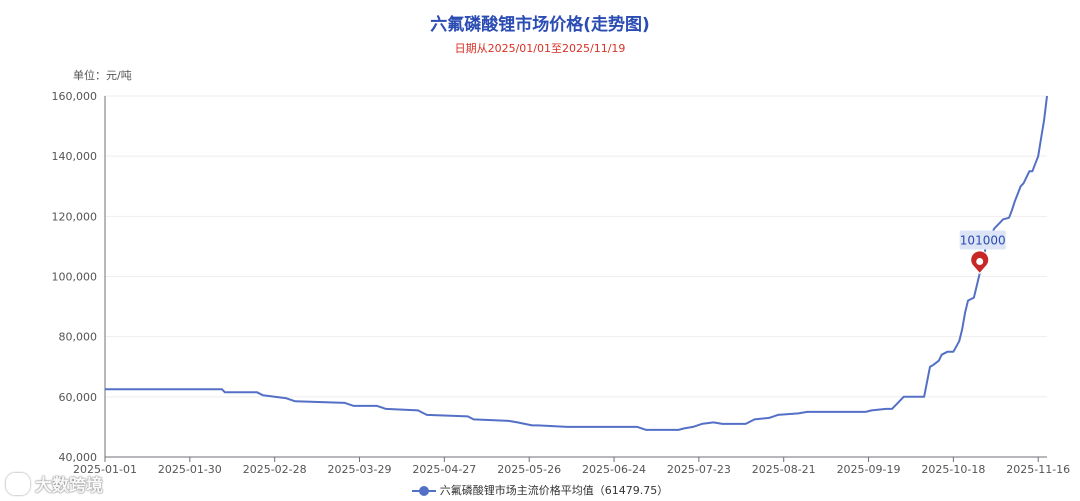 Image resolution: width=1080 pixels, height=501 pixels. I want to click on y-tick-label: 40,000, so click(78, 457).